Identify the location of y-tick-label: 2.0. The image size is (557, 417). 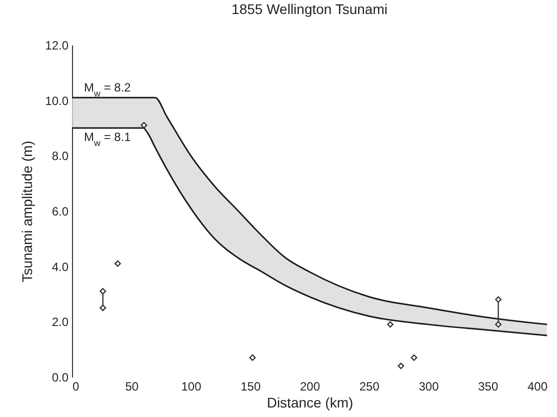
(60, 322).